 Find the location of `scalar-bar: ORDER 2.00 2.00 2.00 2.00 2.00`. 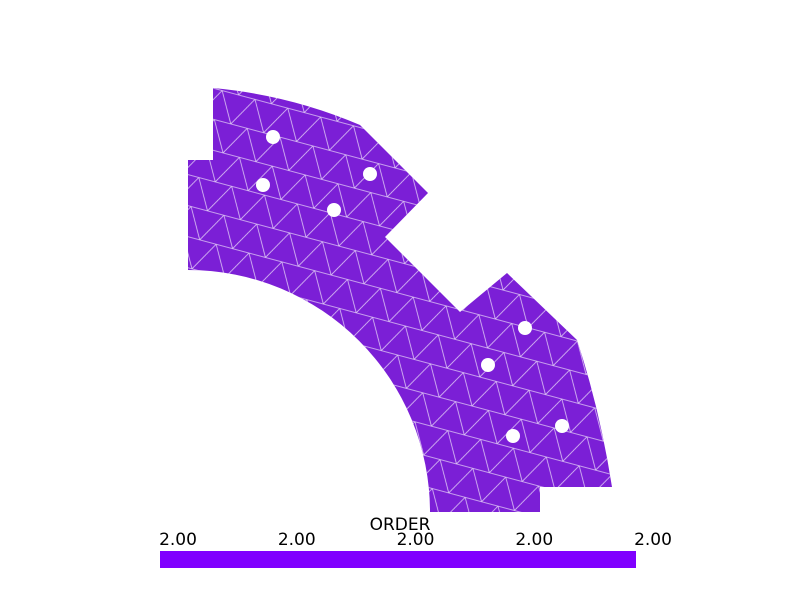

scalar-bar: ORDER 2.00 2.00 2.00 2.00 2.00 is located at coordinates (415, 541).